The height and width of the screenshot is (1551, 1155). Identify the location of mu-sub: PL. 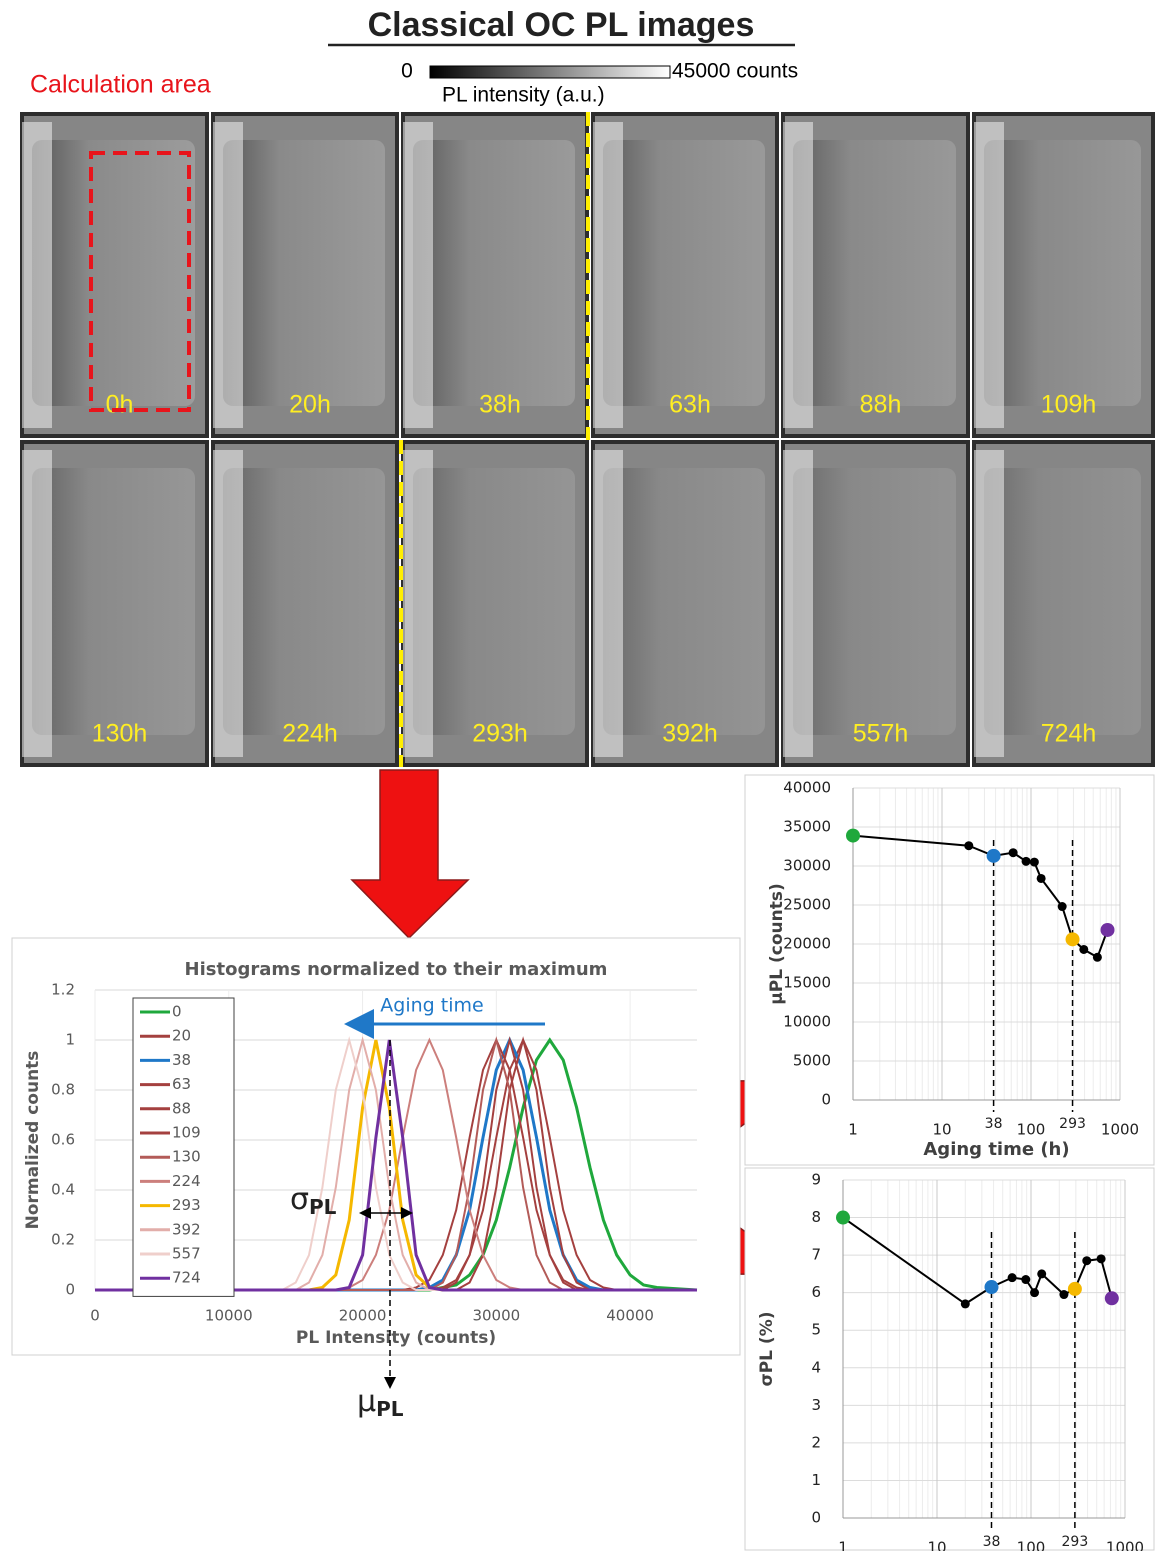
(390, 1409).